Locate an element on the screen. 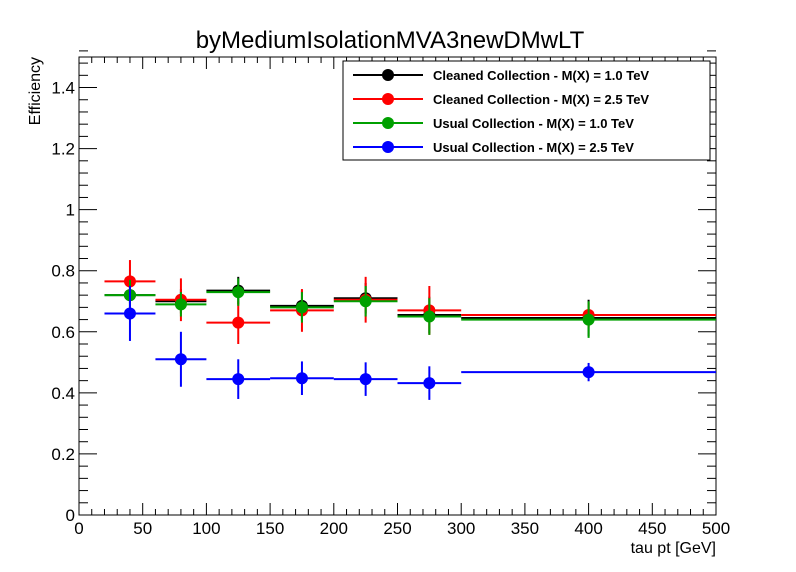 This screenshot has height=572, width=796. x-tick-label: 100 is located at coordinates (206, 528).